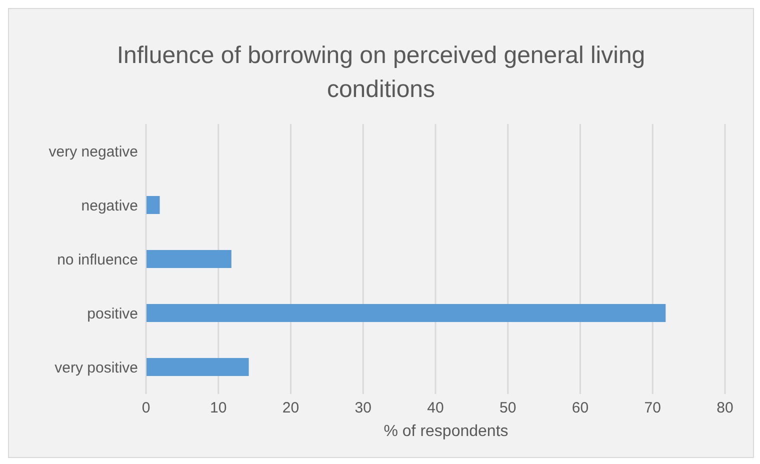 This screenshot has width=760, height=464. What do you see at coordinates (146, 408) in the screenshot?
I see `x-tick-label: 0` at bounding box center [146, 408].